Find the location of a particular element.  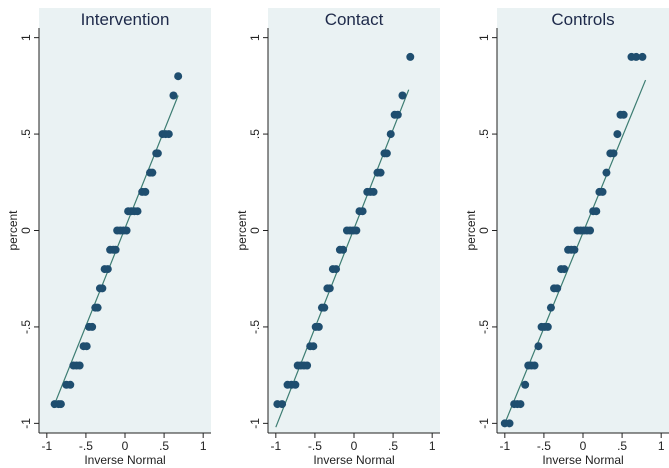

reference-line is located at coordinates (342, 258).